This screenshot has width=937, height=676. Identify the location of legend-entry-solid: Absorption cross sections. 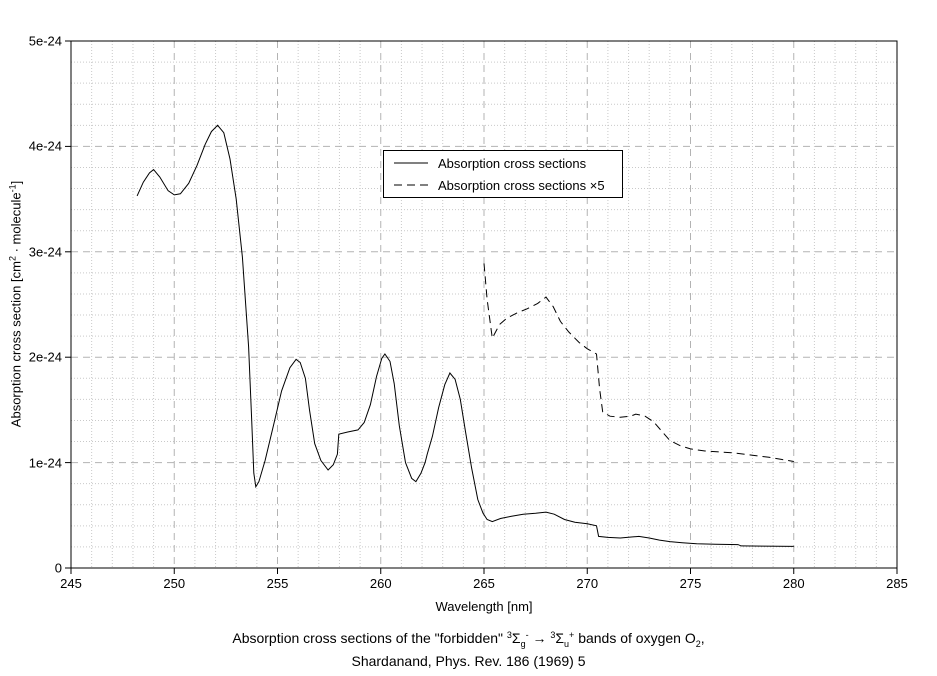
(503, 163).